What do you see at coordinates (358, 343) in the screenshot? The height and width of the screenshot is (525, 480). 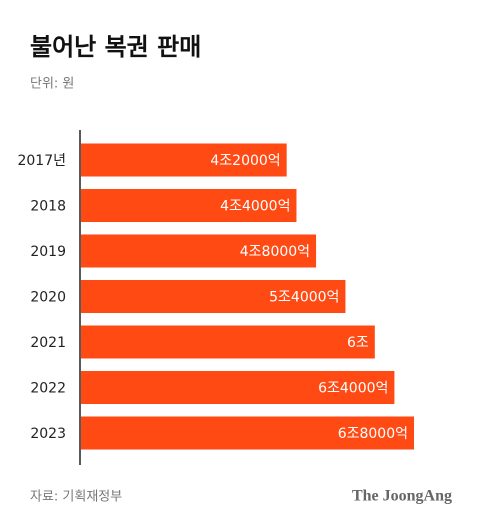 I see `value-label: 6조` at bounding box center [358, 343].